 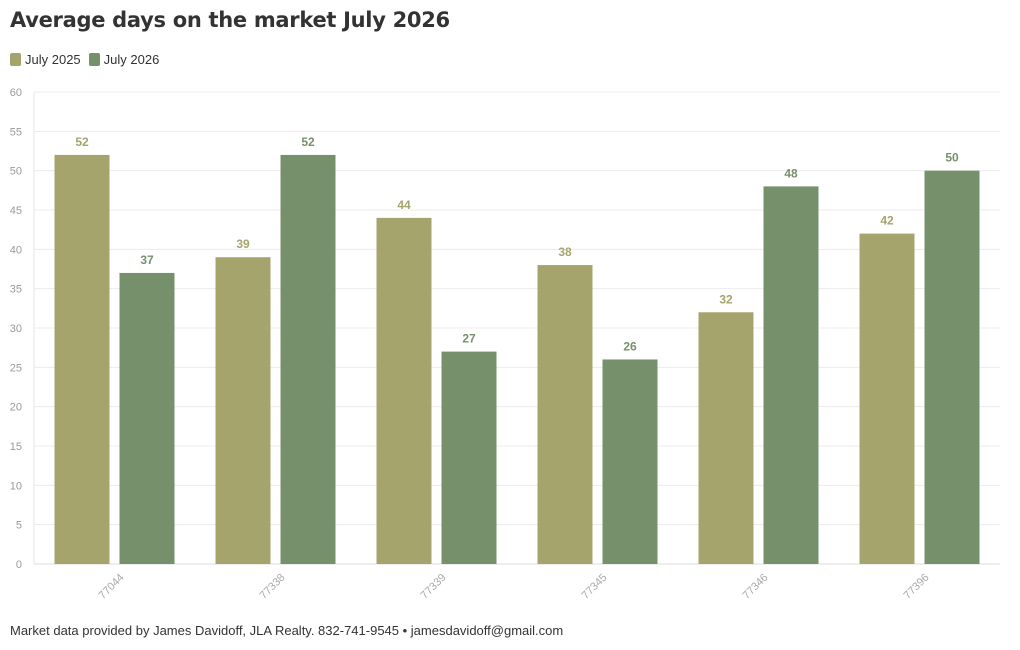 I want to click on legend-item-2025: July 2025, so click(x=45, y=59).